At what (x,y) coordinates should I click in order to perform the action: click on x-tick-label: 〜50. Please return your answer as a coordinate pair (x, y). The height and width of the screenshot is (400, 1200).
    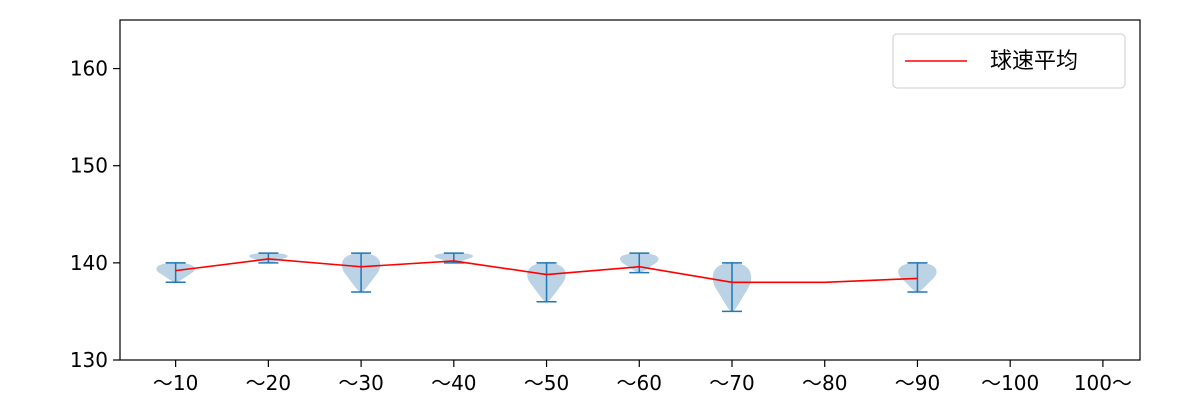
    Looking at the image, I should click on (546, 383).